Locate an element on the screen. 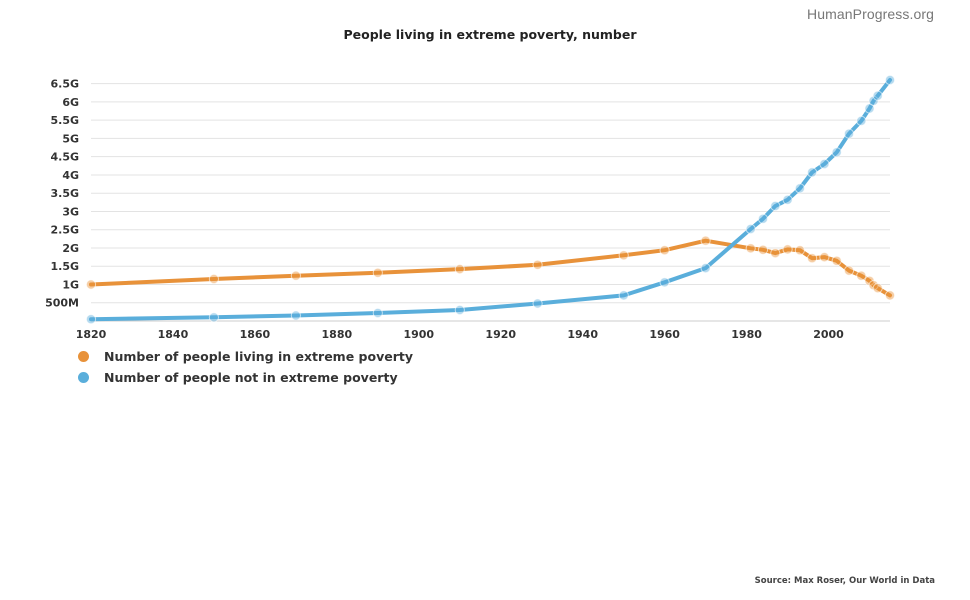  x-tick-label: 1820 is located at coordinates (91, 334).